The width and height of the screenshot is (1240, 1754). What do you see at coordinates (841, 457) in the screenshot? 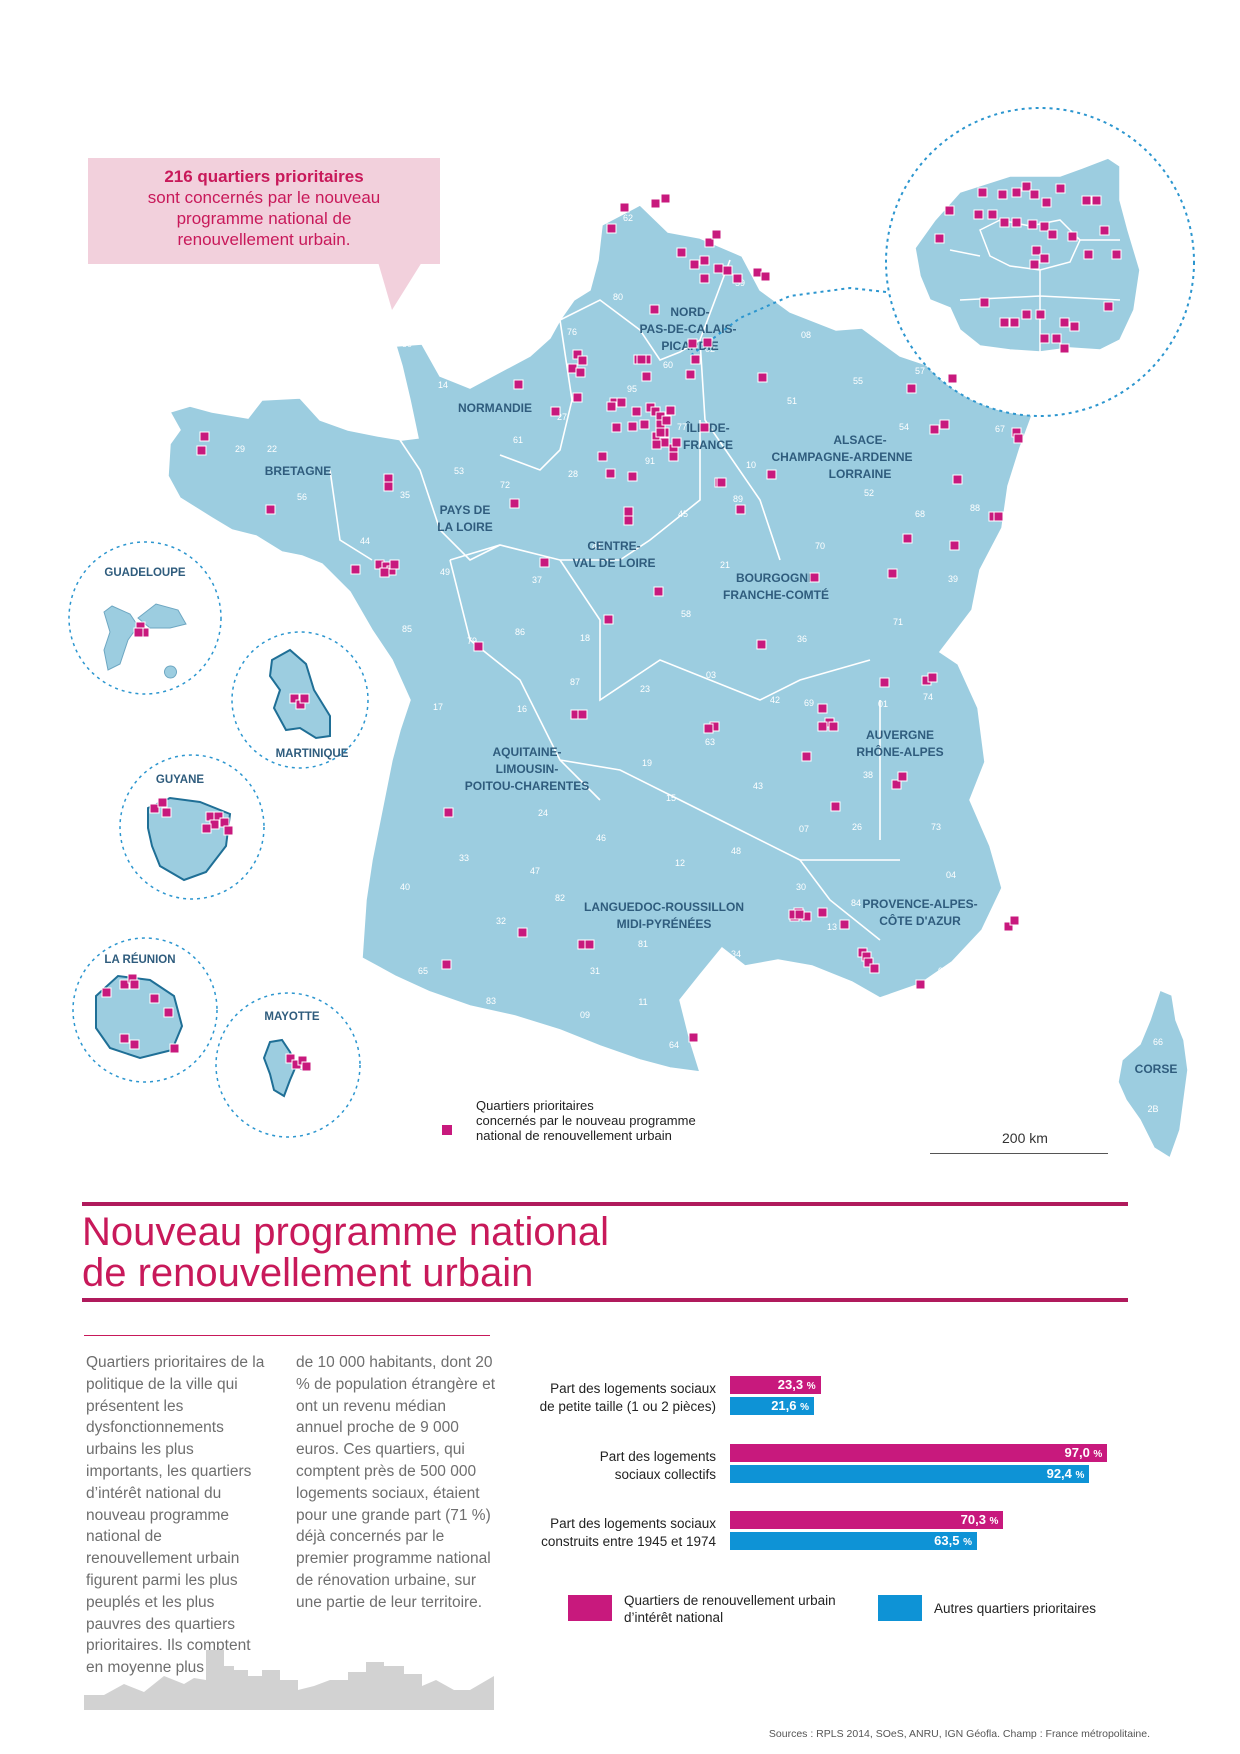
I see `region-label-acal: CHAMPAGNE-ARDENNE` at bounding box center [841, 457].